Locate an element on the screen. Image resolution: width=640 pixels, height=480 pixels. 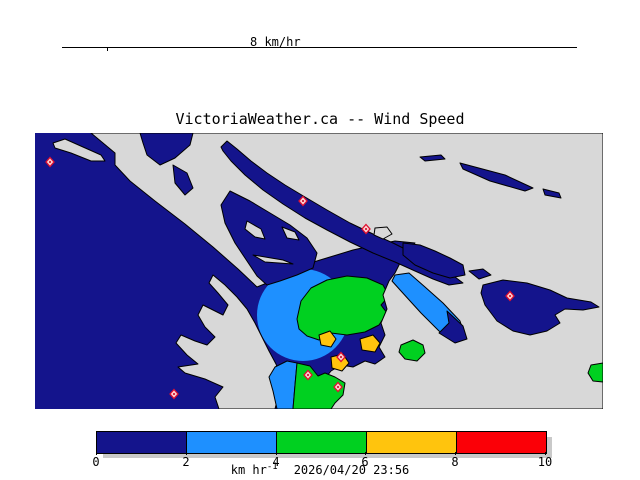
channel-sliver is located at coordinates (480, 274).